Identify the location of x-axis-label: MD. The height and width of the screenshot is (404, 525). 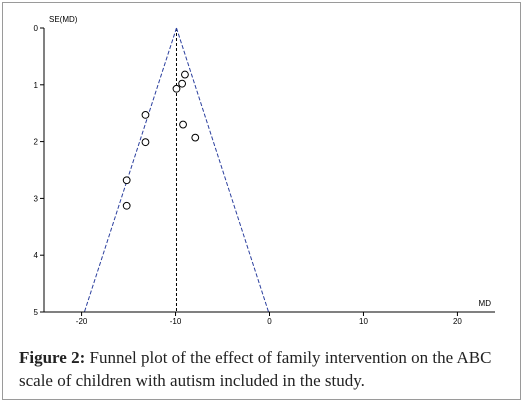
(485, 303).